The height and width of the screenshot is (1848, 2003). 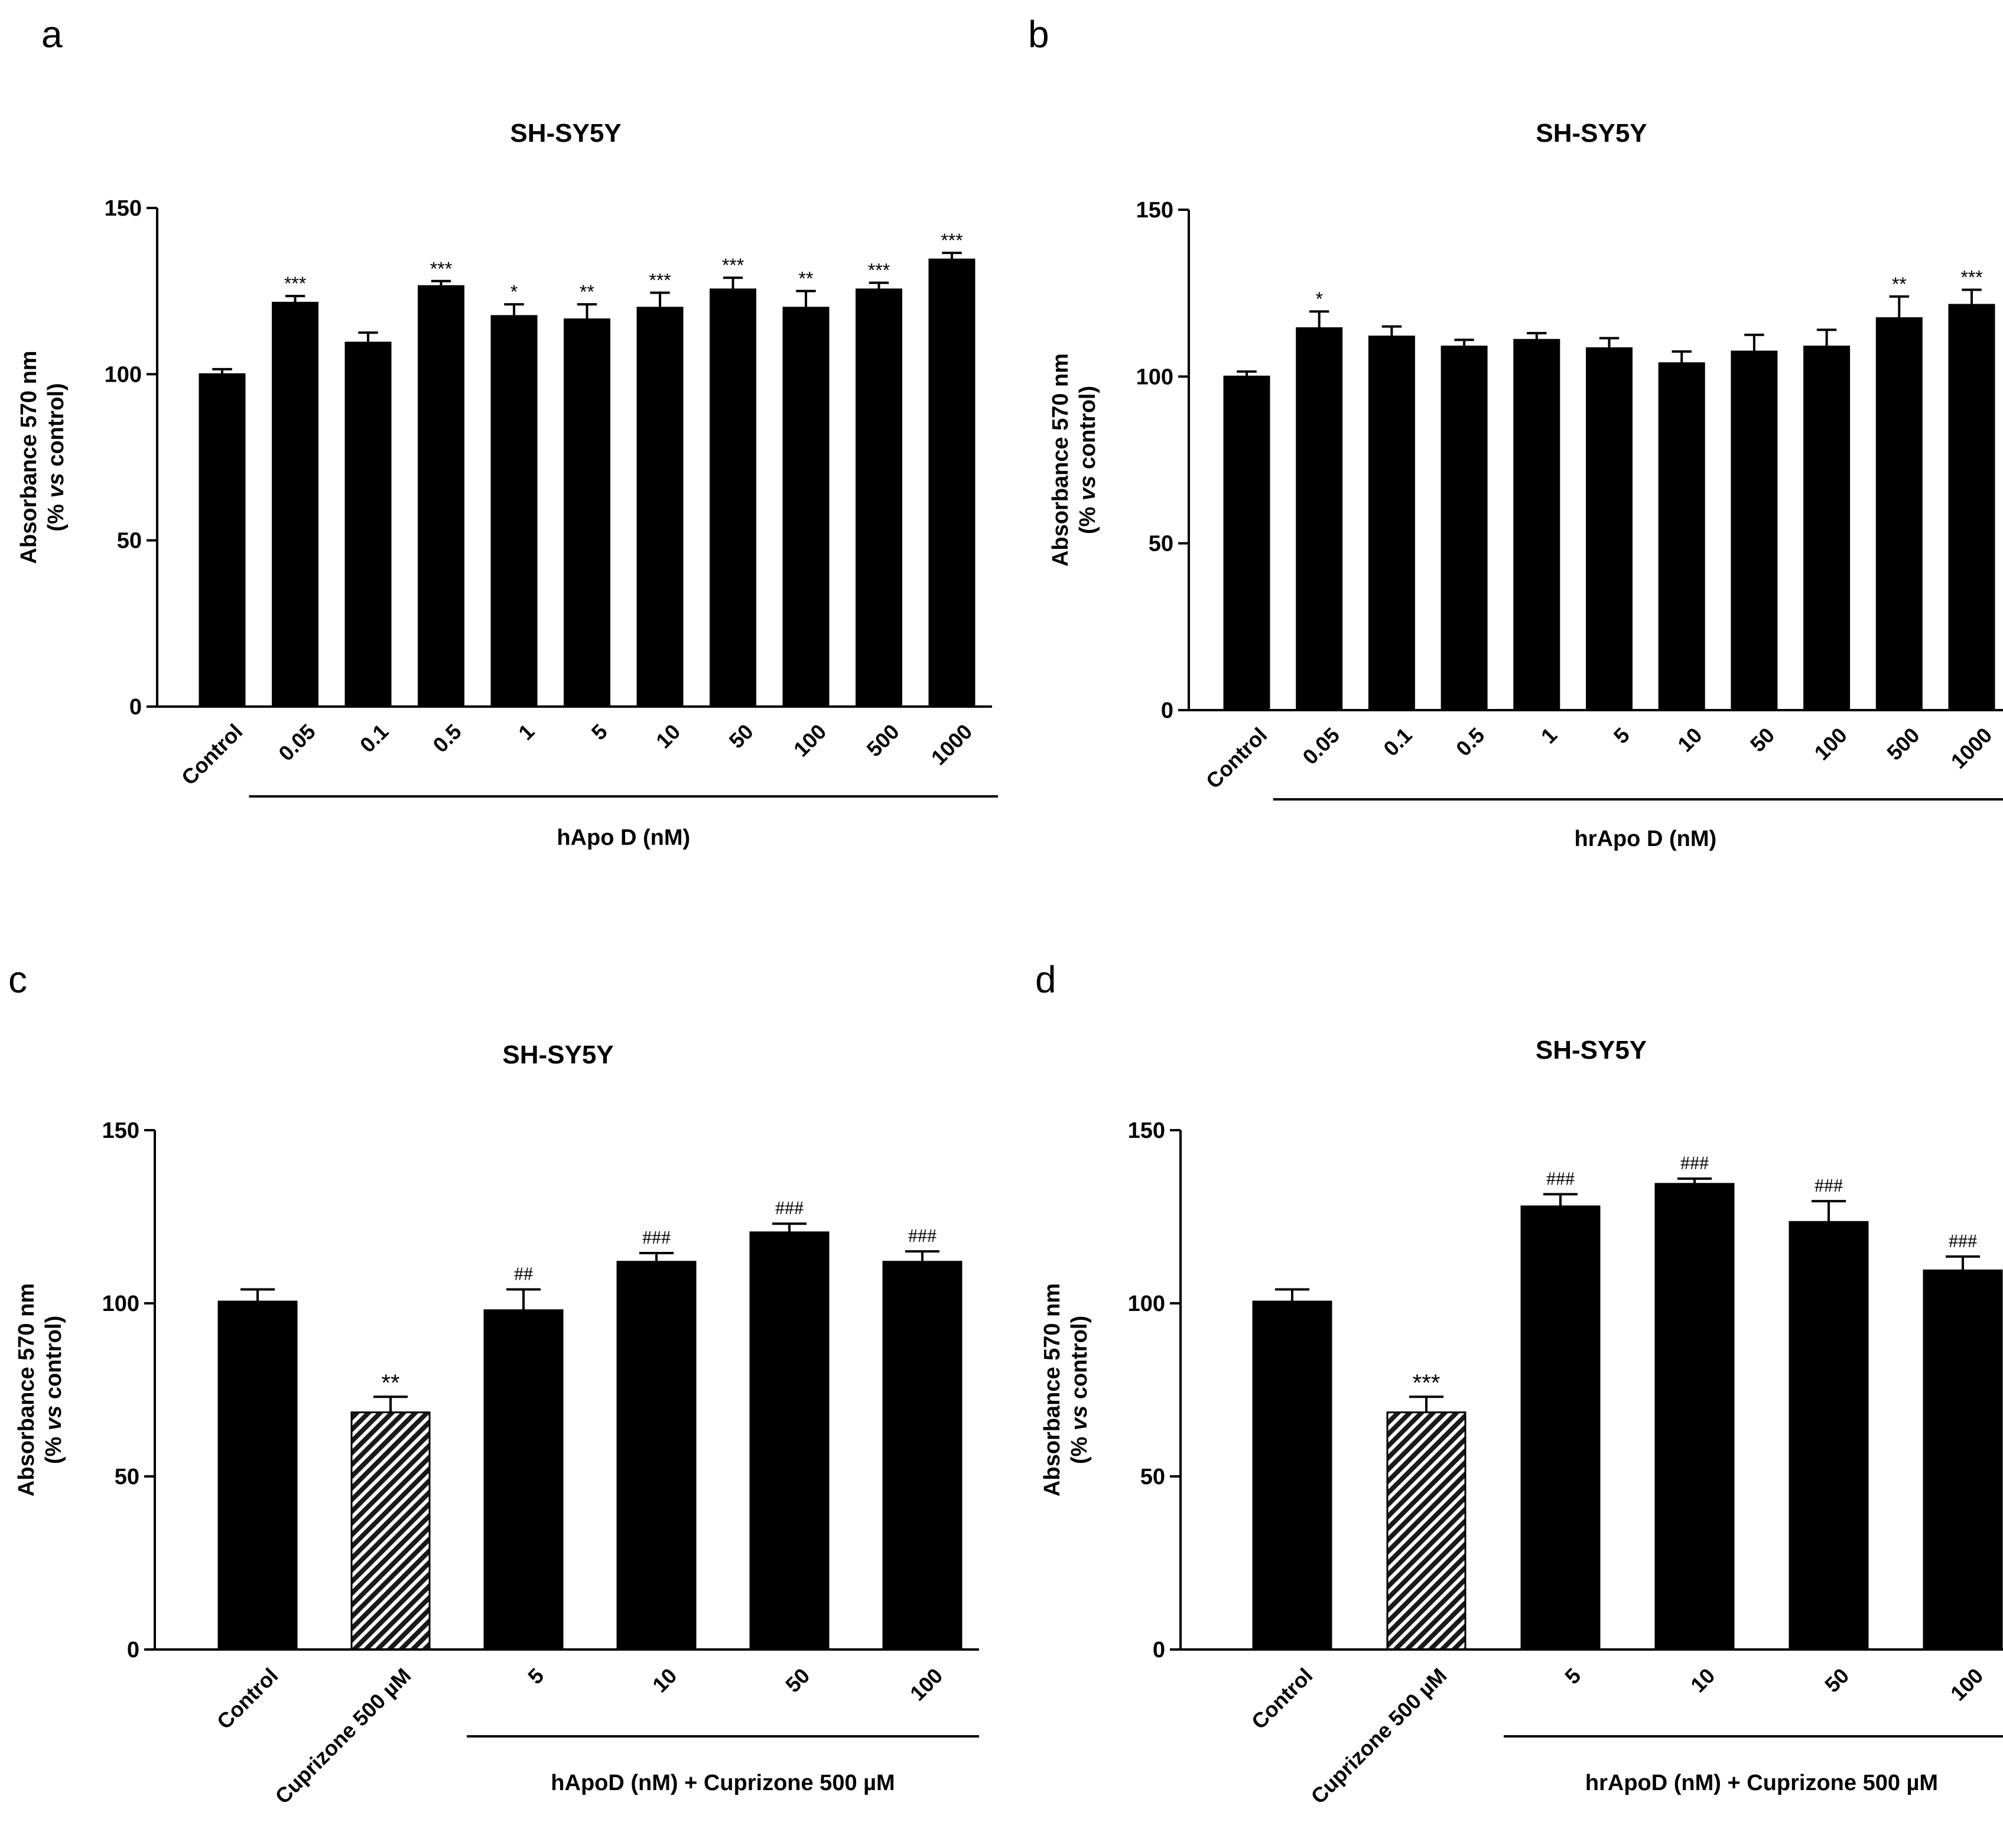 I want to click on significance-label: ##, so click(x=523, y=1273).